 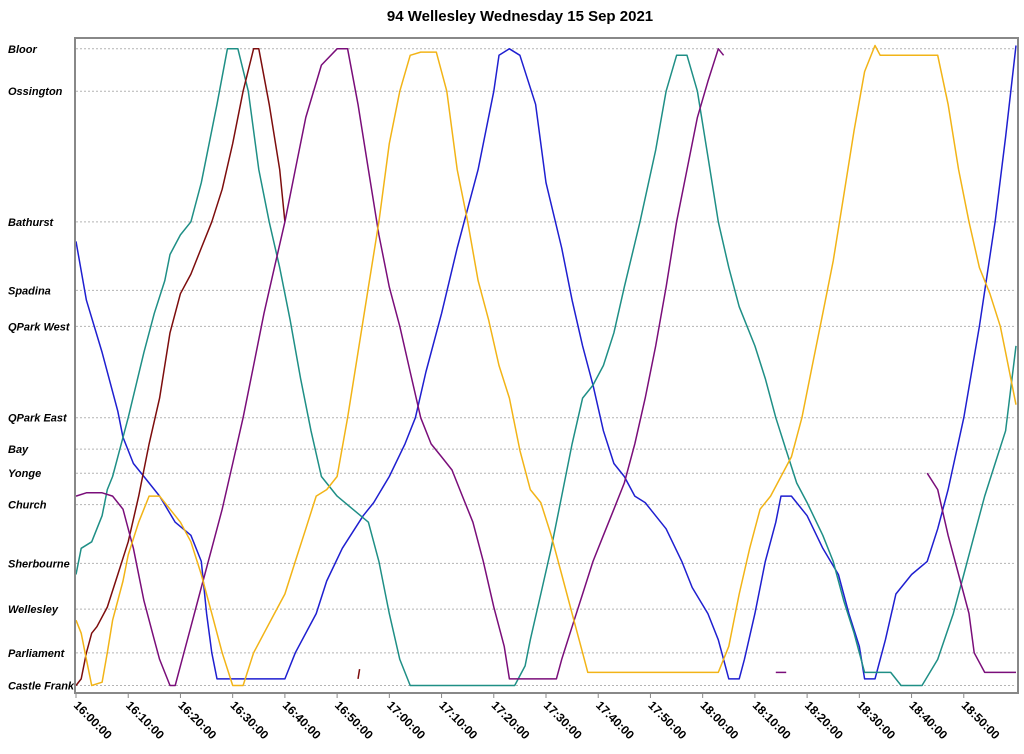 I want to click on x-tick-label: 16:20:00, so click(x=197, y=720).